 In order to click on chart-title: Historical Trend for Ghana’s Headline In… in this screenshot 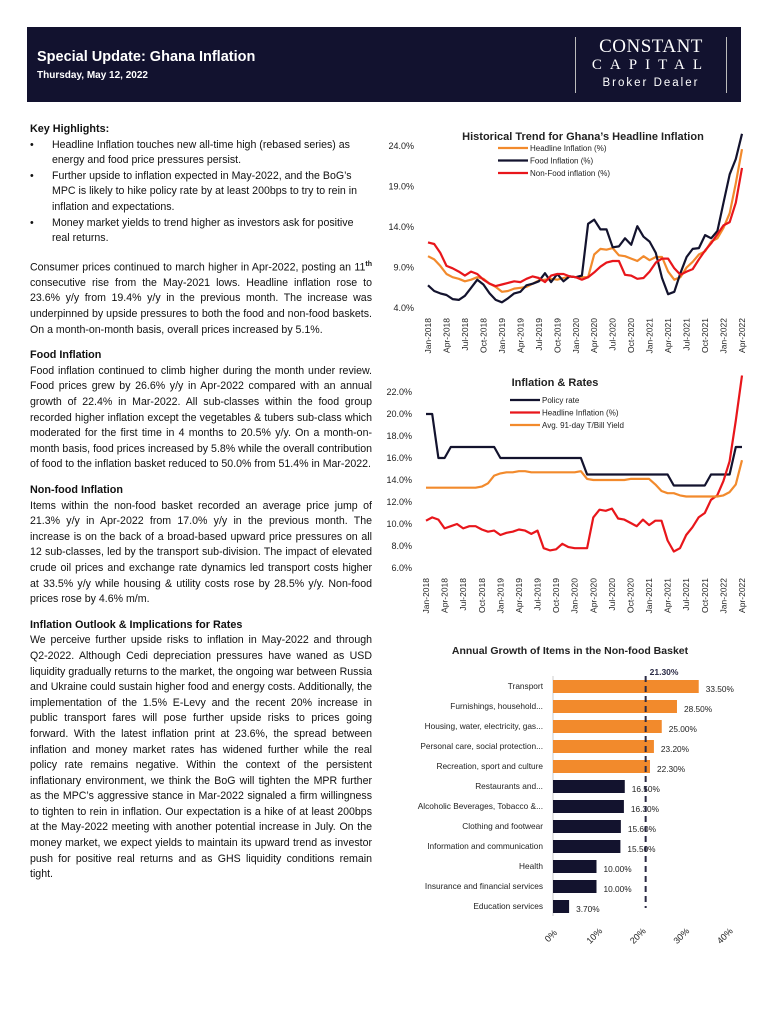, I will do `click(583, 137)`.